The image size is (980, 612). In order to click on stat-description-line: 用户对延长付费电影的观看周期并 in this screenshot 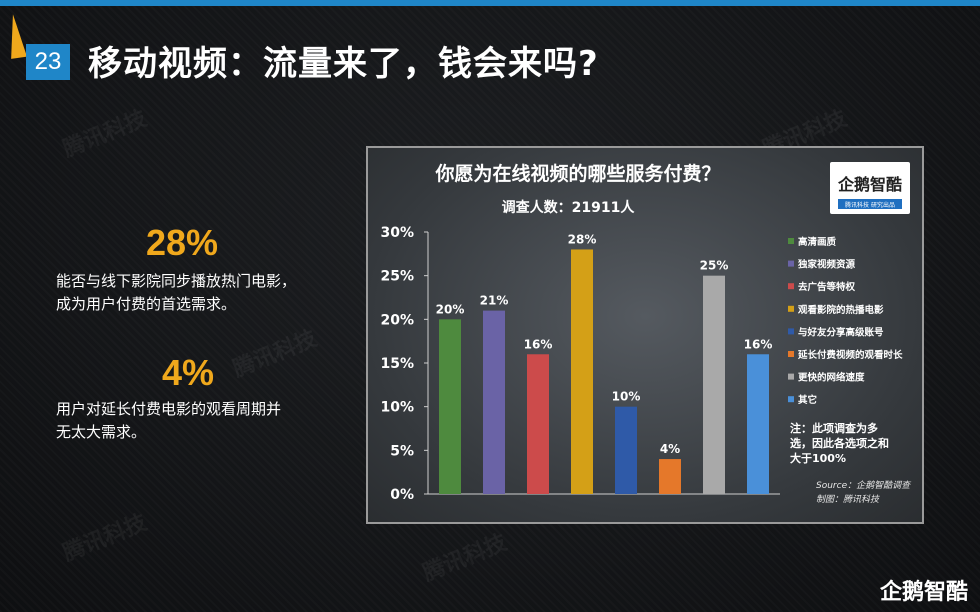, I will do `click(169, 409)`.